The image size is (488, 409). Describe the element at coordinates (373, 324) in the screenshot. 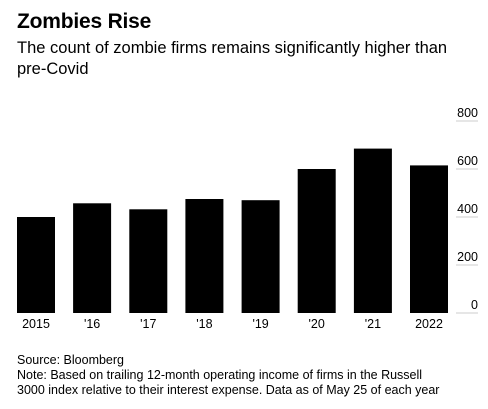

I see `x-tick-label-6: '21` at that location.